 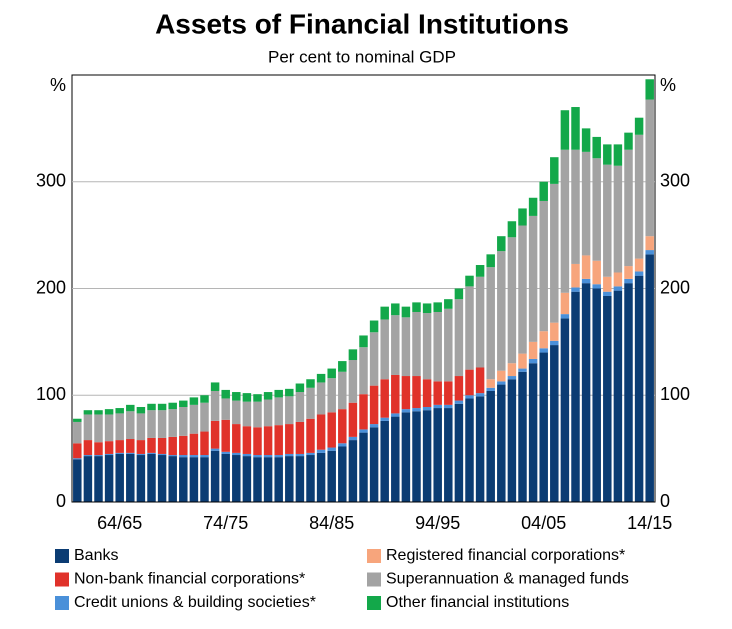 What do you see at coordinates (437, 523) in the screenshot?
I see `x-tick-label: 94/95` at bounding box center [437, 523].